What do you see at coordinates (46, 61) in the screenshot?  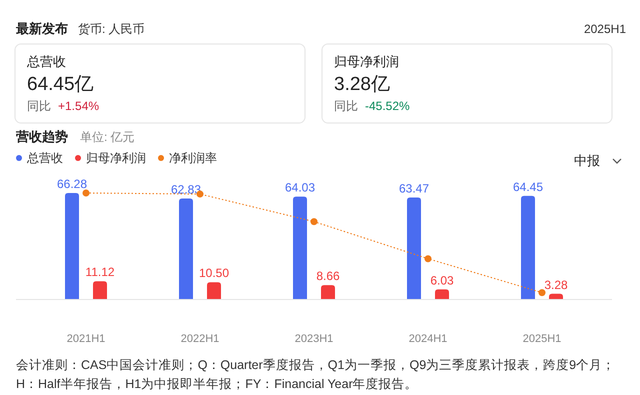 I see `text: 总营收` at bounding box center [46, 61].